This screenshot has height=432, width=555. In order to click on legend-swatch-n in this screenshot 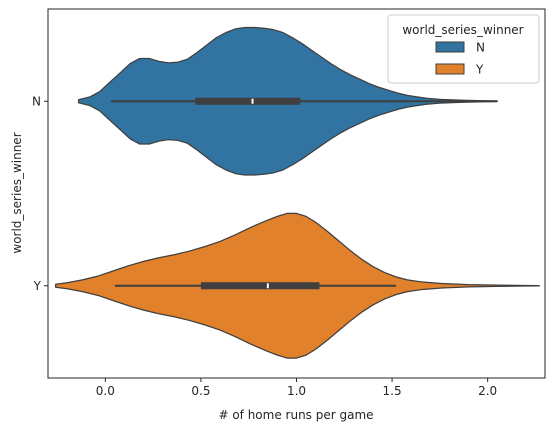, I will do `click(450, 47)`.